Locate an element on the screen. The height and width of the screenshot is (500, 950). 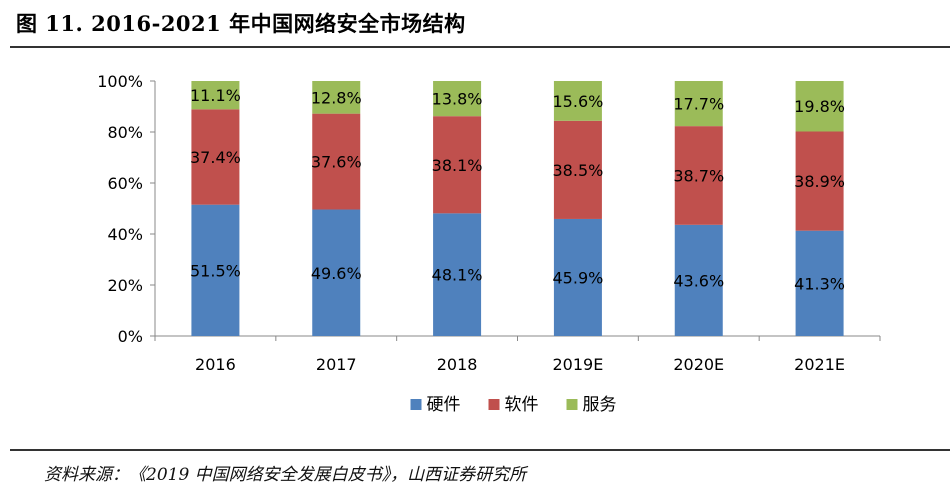
data-label: 19.8% is located at coordinates (819, 106).